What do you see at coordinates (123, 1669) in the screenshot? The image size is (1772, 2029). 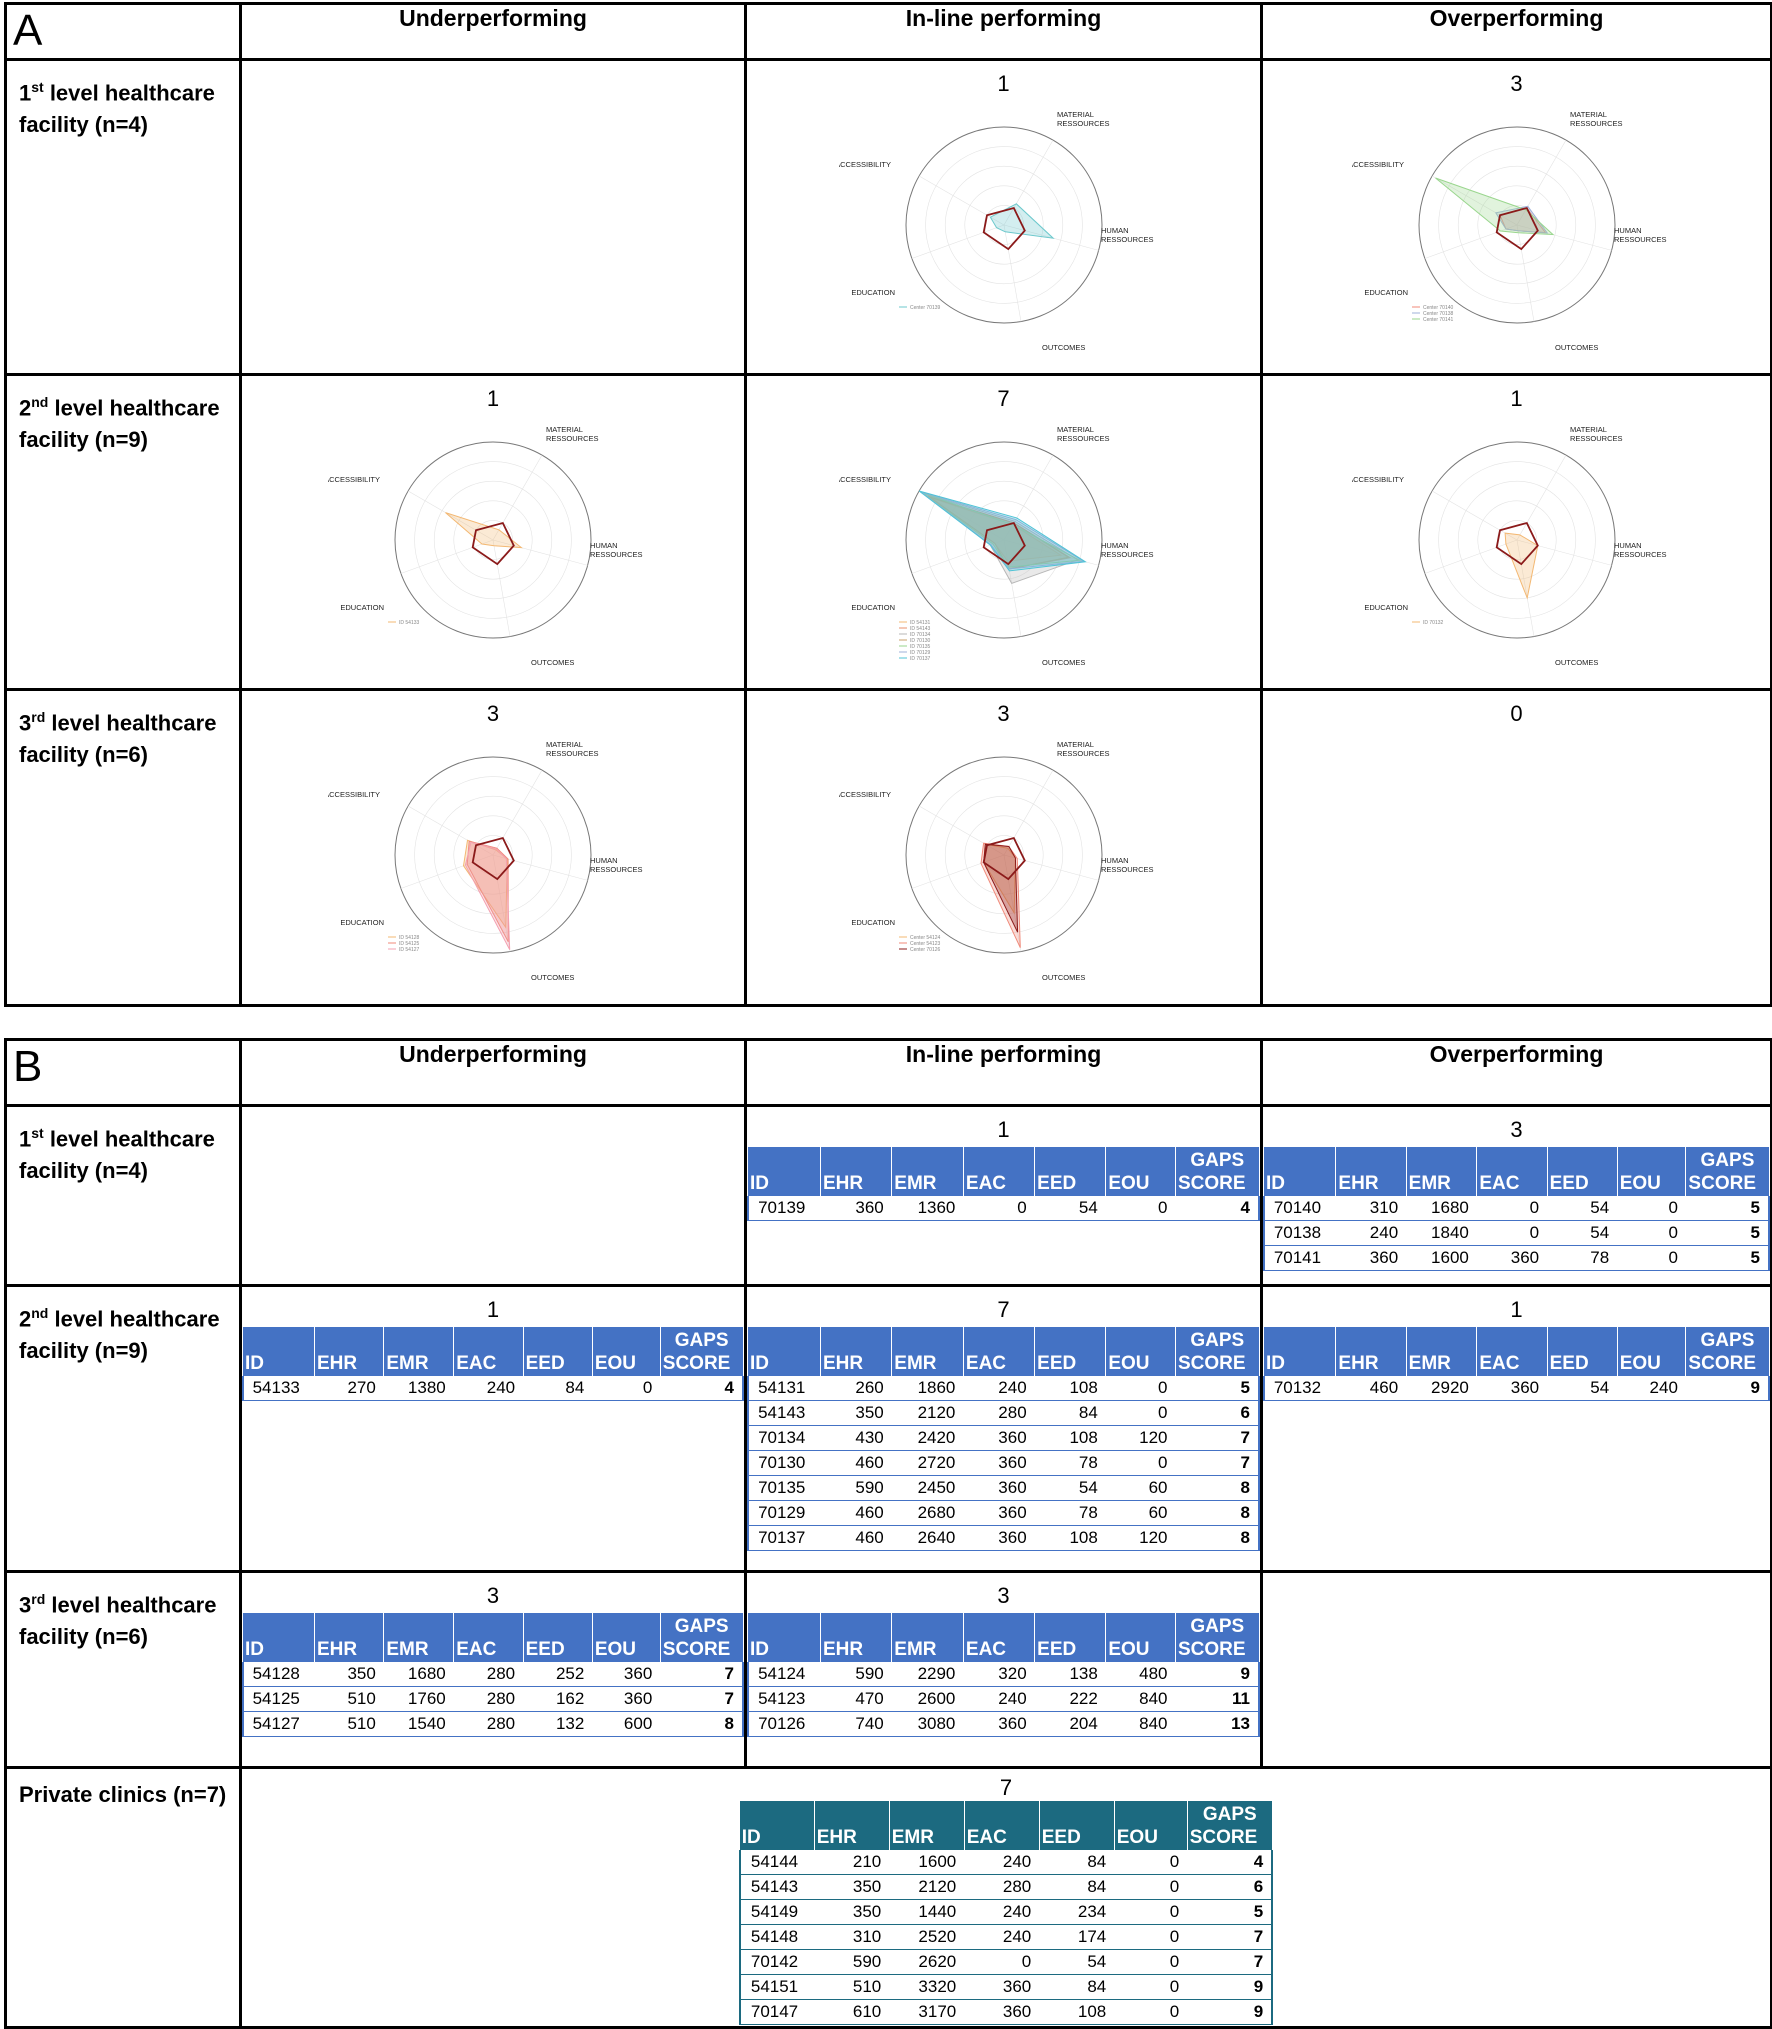 I see `row-label: 3rd level healthcare facility (n=6)` at bounding box center [123, 1669].